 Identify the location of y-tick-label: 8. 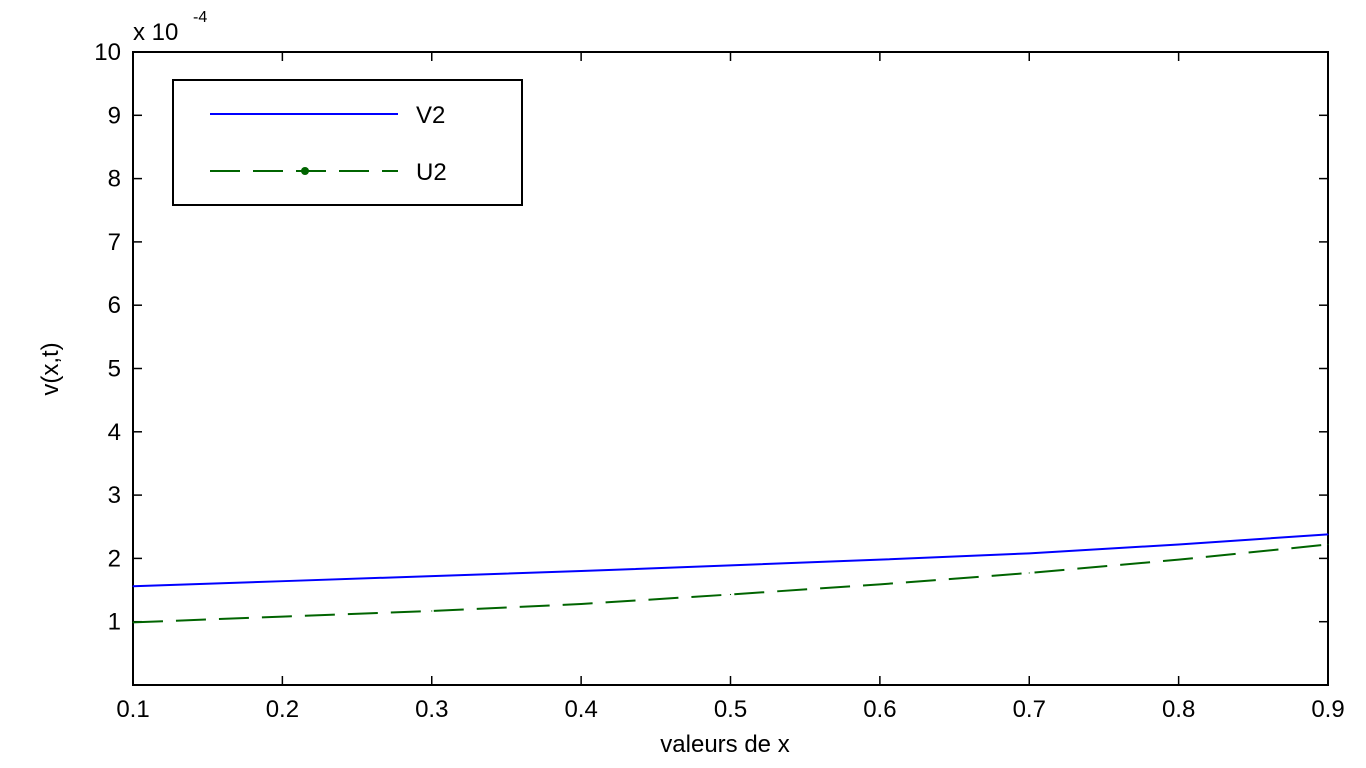
(114, 179).